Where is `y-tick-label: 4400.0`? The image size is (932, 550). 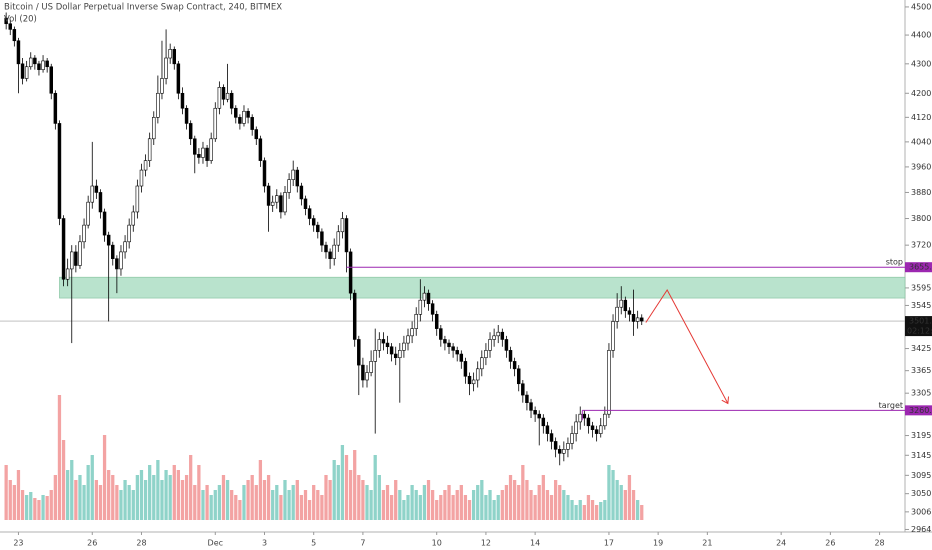 y-tick-label: 4400.0 is located at coordinates (921, 35).